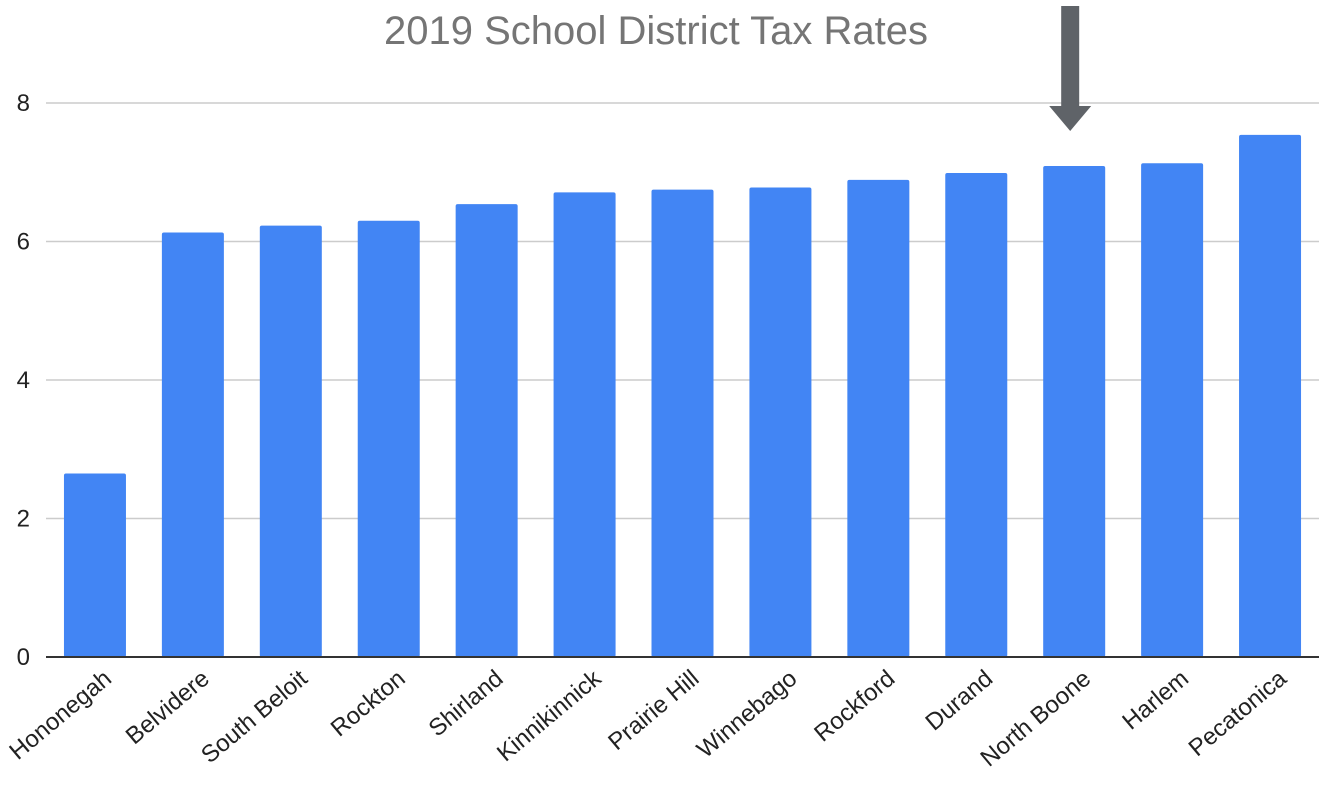 The height and width of the screenshot is (806, 1319). Describe the element at coordinates (1238, 712) in the screenshot. I see `x-category-label: Pecatonica` at that location.